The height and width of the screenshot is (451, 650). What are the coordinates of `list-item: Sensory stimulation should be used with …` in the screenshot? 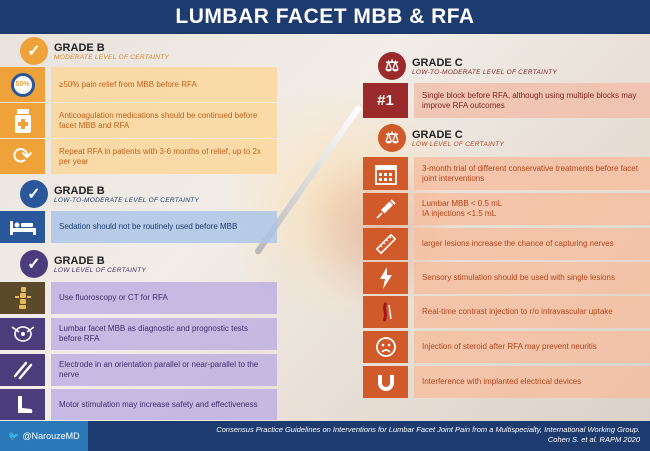 It's located at (506, 278).